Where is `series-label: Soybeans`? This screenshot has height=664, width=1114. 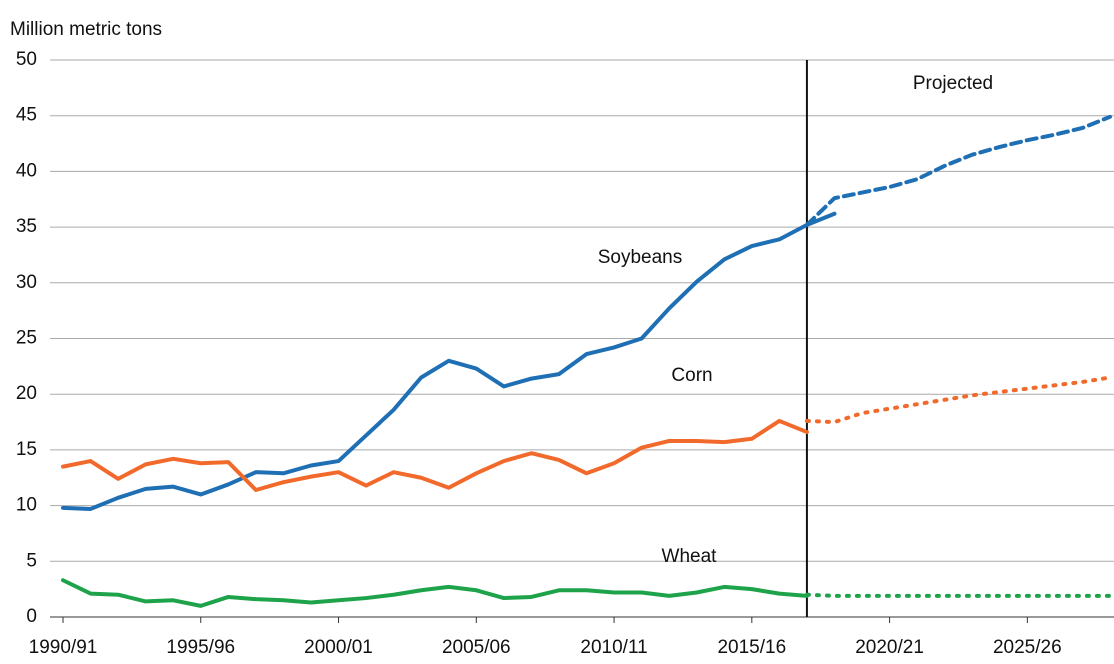 series-label: Soybeans is located at coordinates (640, 257).